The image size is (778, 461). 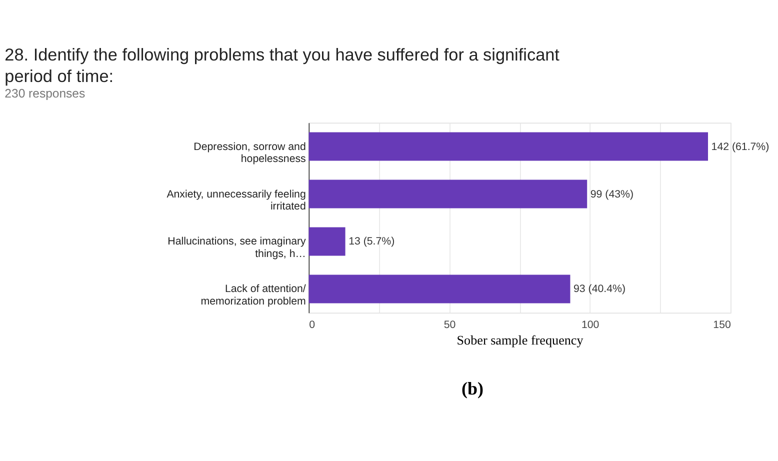 I want to click on y-tick-label: Depression, sorrow and hopelessness, so click(x=250, y=153).